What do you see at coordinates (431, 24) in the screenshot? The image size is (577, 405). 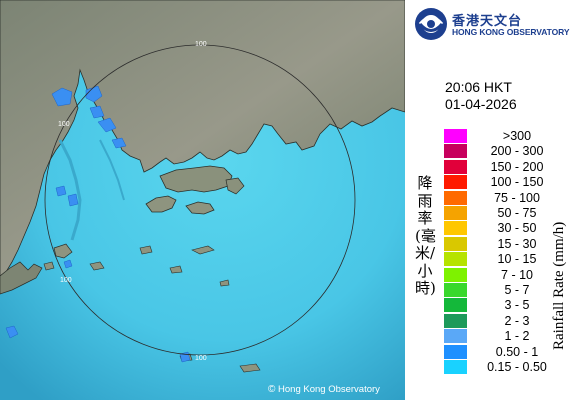 I see `hko-logo-icon` at bounding box center [431, 24].